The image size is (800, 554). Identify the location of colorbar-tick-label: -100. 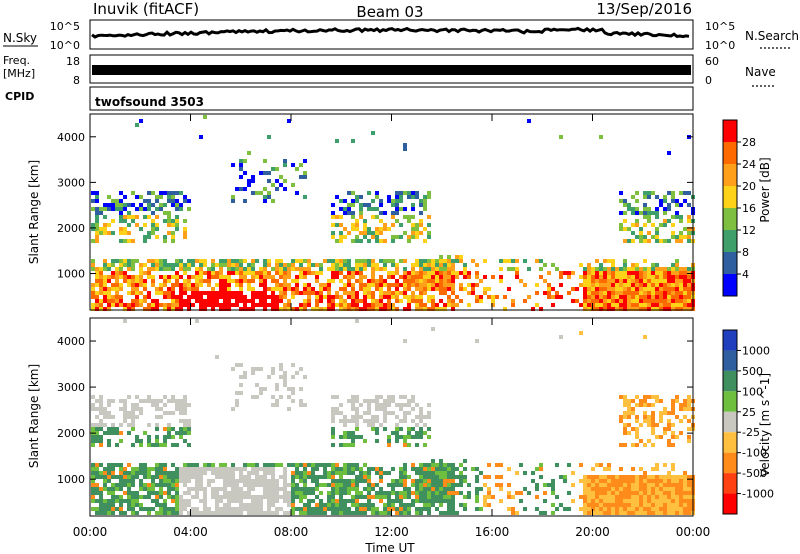
(754, 453).